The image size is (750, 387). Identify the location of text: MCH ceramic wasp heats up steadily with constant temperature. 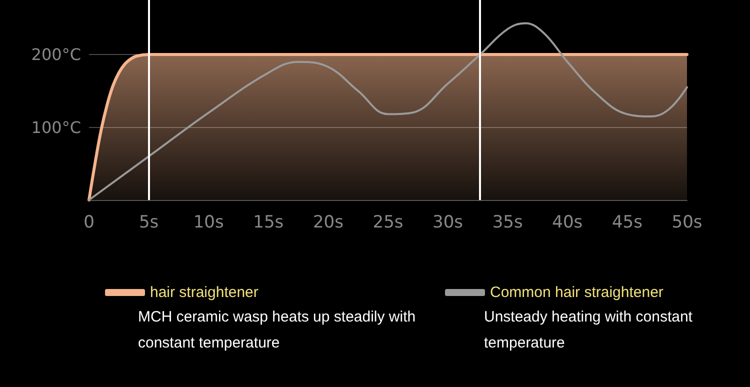
(279, 330).